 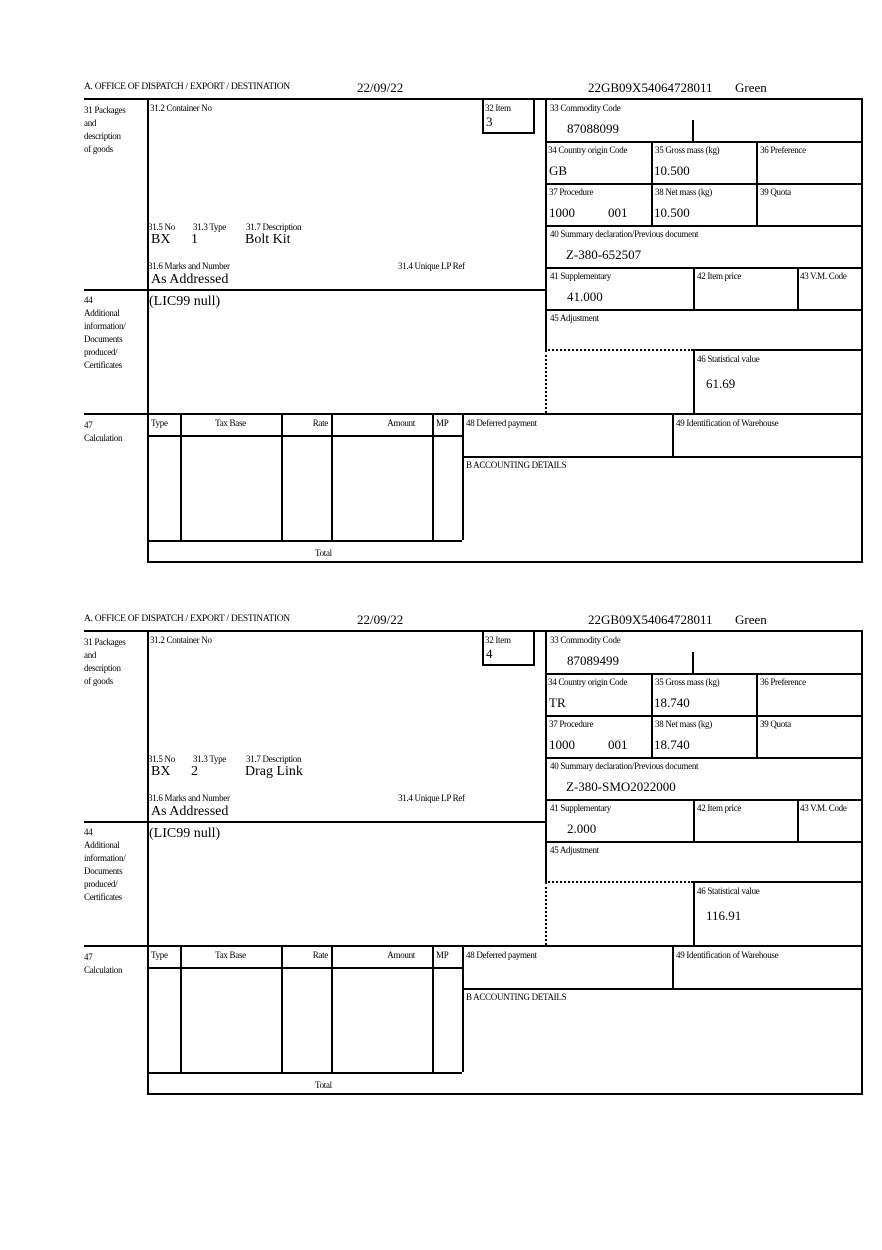 I want to click on label-line: and, so click(x=90, y=655).